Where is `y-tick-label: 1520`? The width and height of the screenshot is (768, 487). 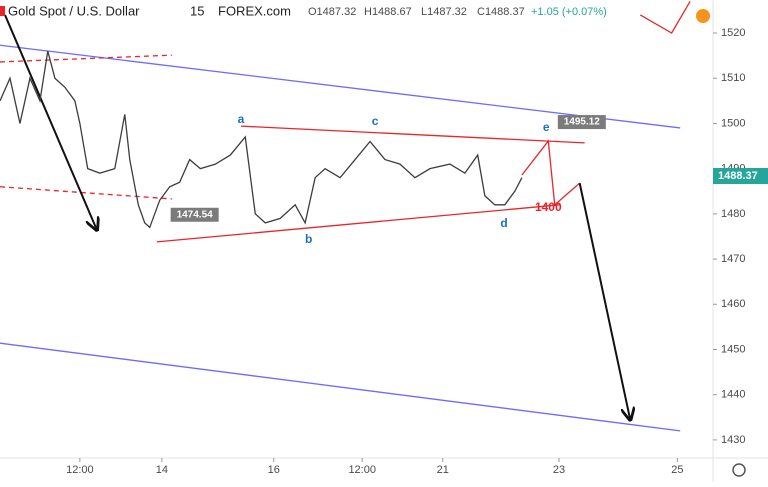
y-tick-label: 1520 is located at coordinates (733, 33).